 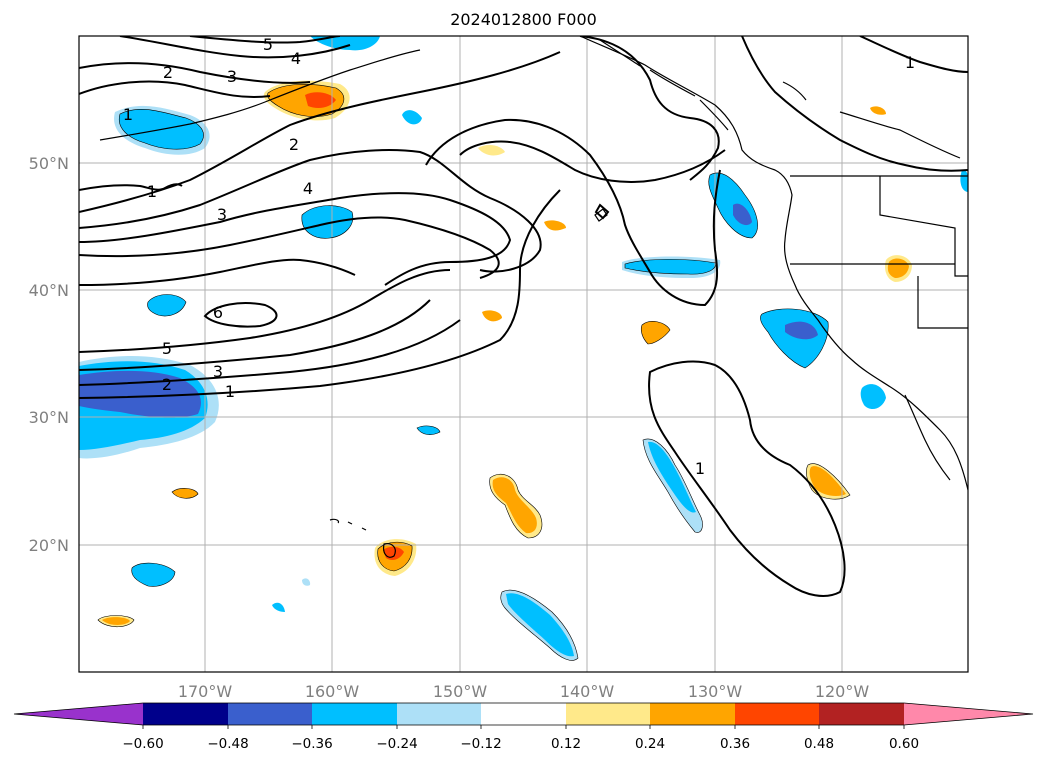 I want to click on latitude-label: 40°N, so click(x=49, y=290).